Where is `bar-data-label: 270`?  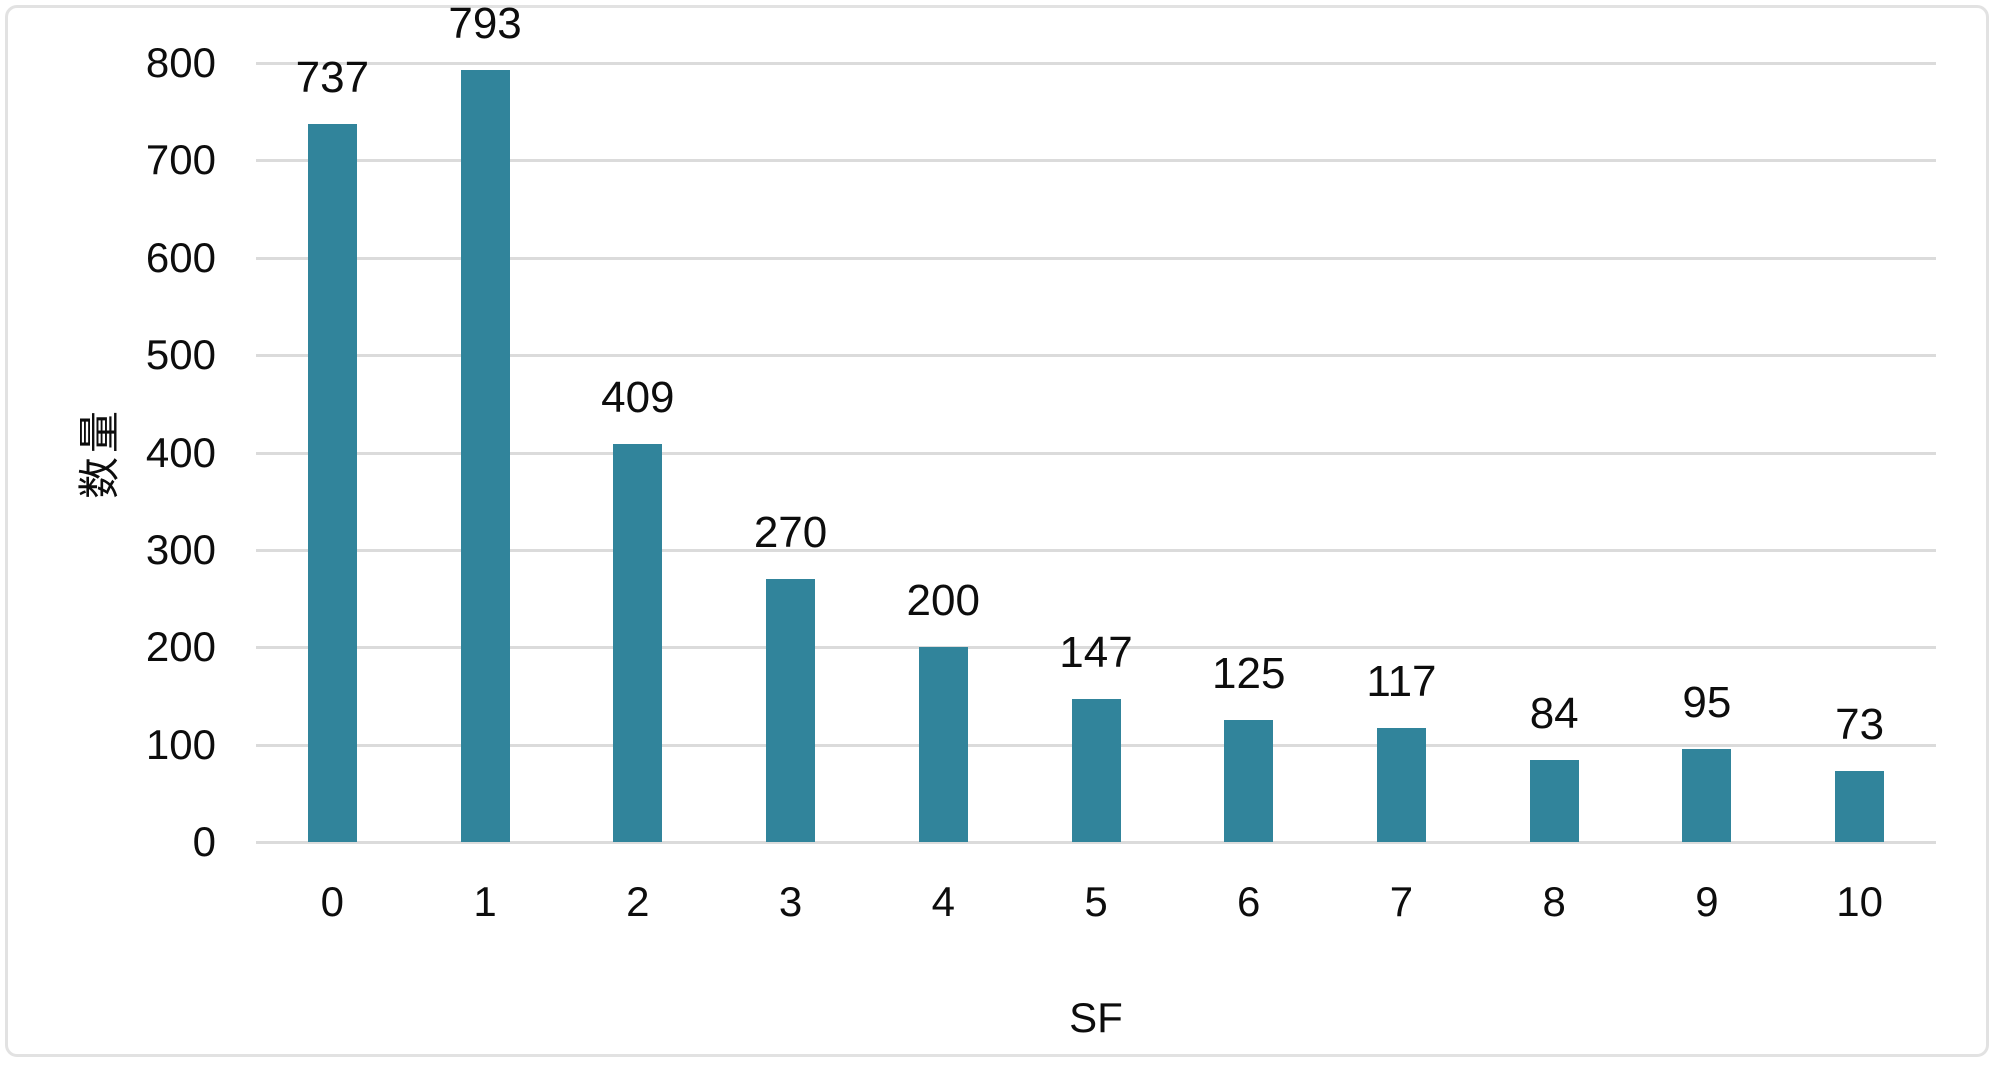 bar-data-label: 270 is located at coordinates (790, 533).